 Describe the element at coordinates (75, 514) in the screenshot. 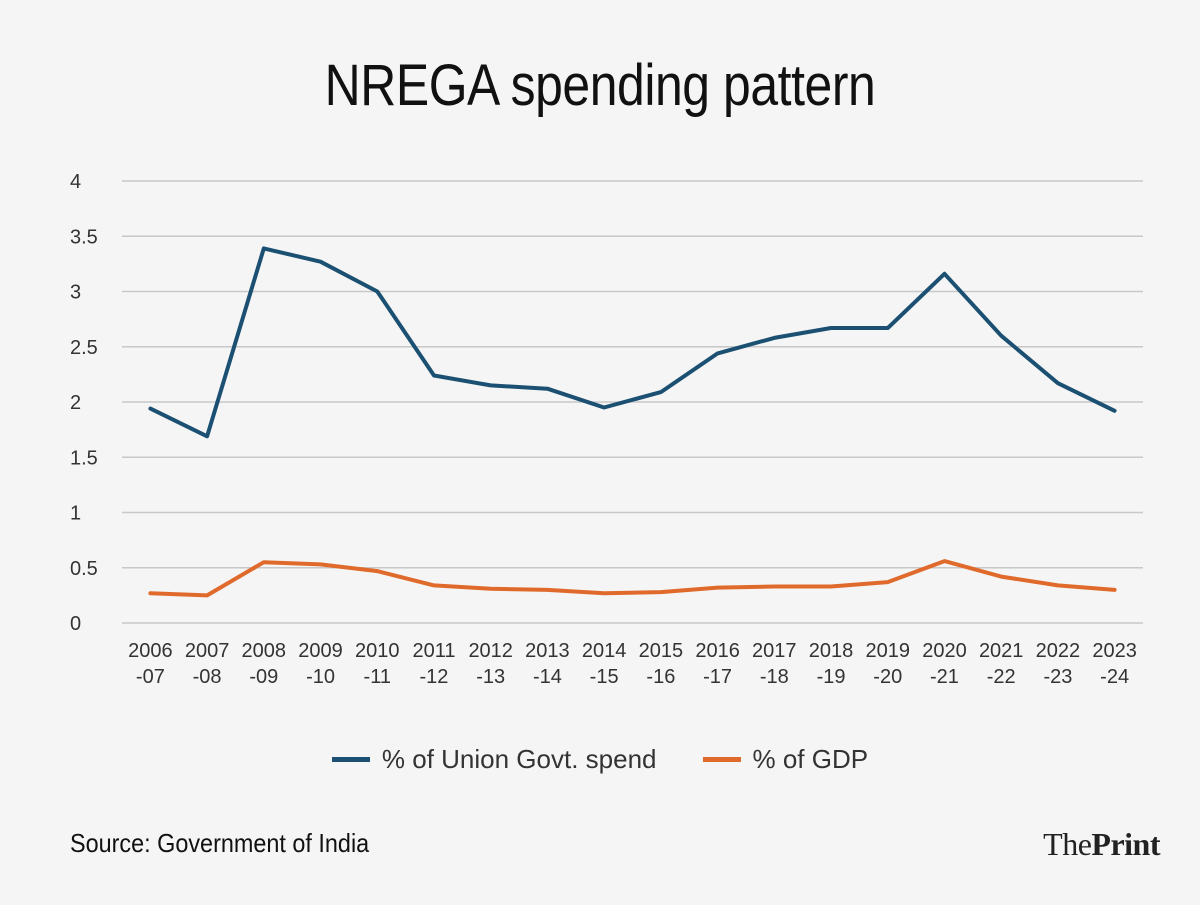

I see `y-tick-label: 1` at that location.